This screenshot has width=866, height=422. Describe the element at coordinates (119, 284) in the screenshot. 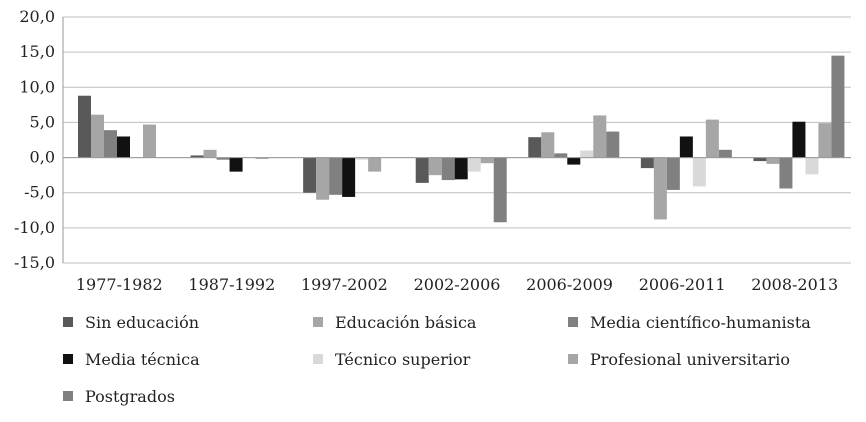

I see `x-tick-label: 1977-1982` at that location.